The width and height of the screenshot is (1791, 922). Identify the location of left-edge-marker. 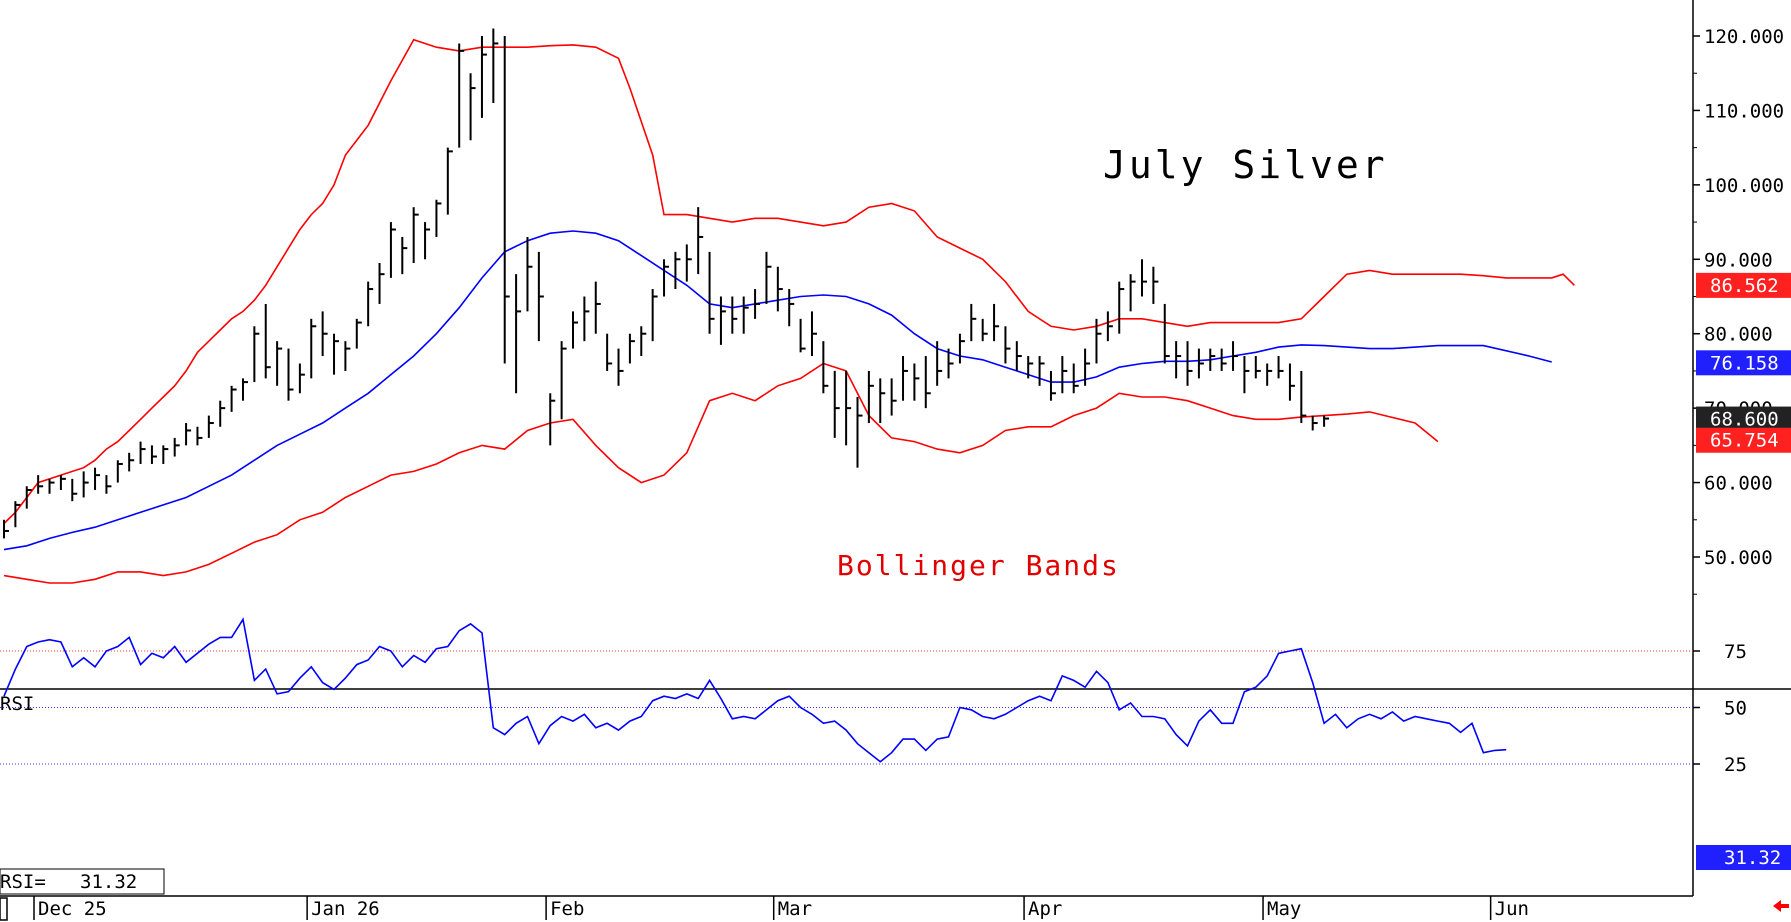
(4, 909).